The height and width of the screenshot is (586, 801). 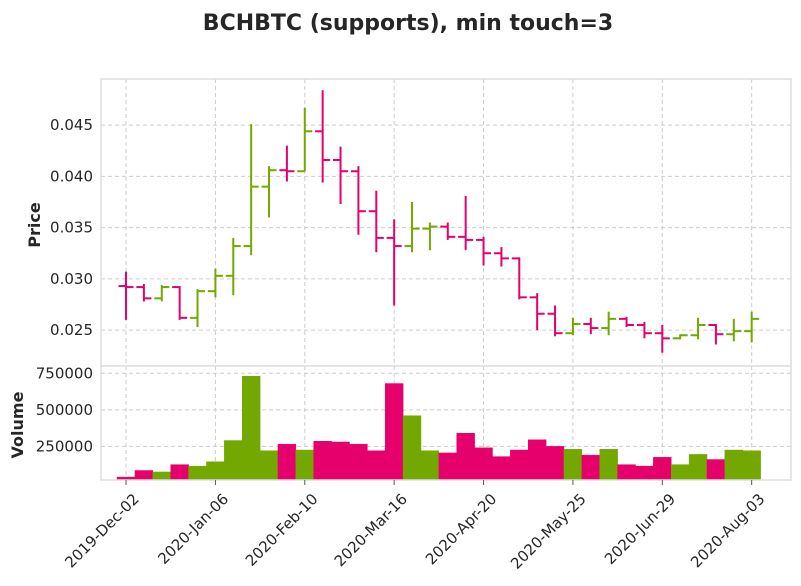 I want to click on volume-tick-label: 500000, so click(x=64, y=410).